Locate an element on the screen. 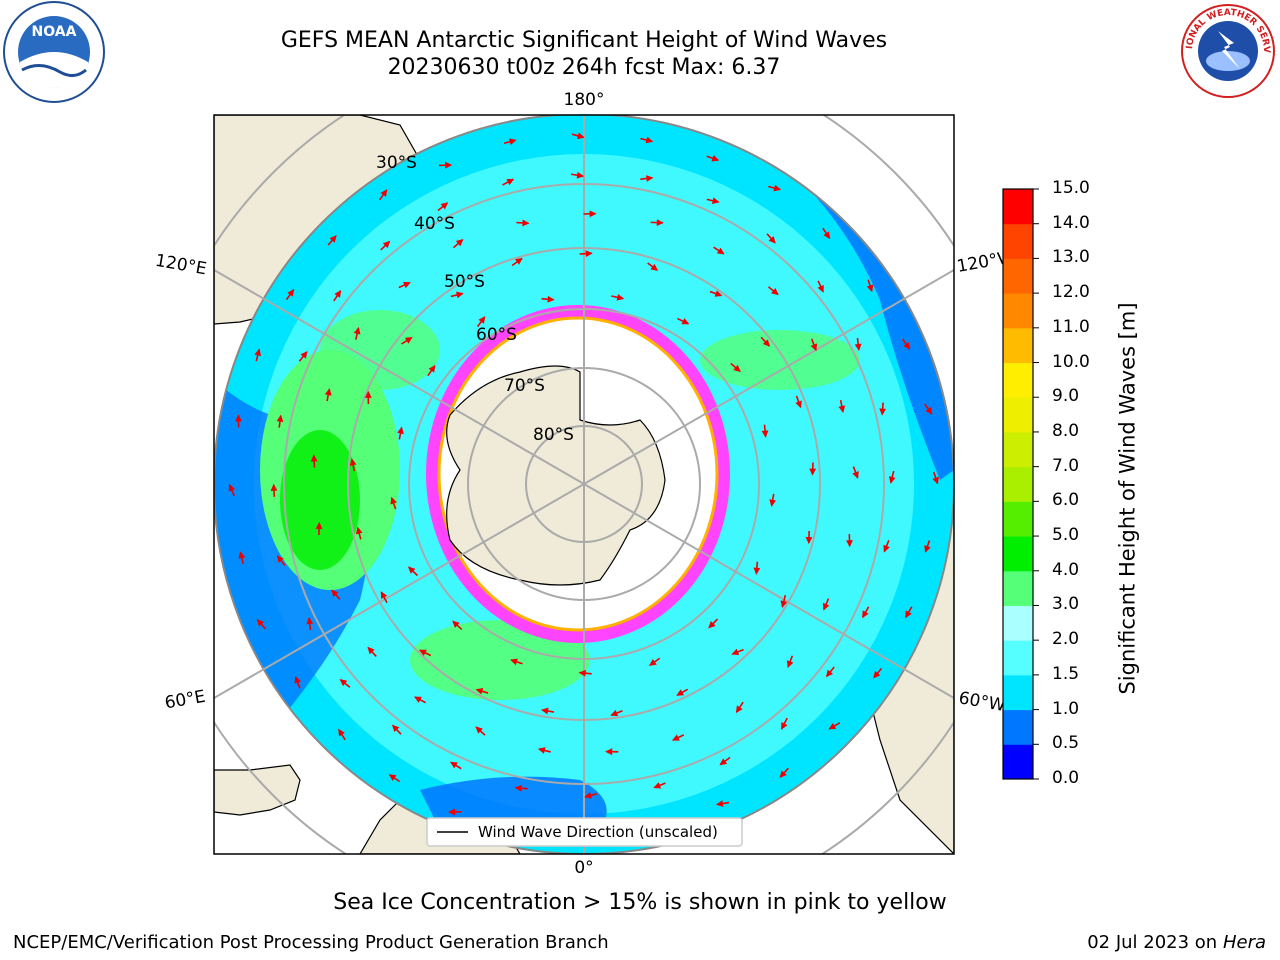  colorbar is located at coordinates (1020, 484).